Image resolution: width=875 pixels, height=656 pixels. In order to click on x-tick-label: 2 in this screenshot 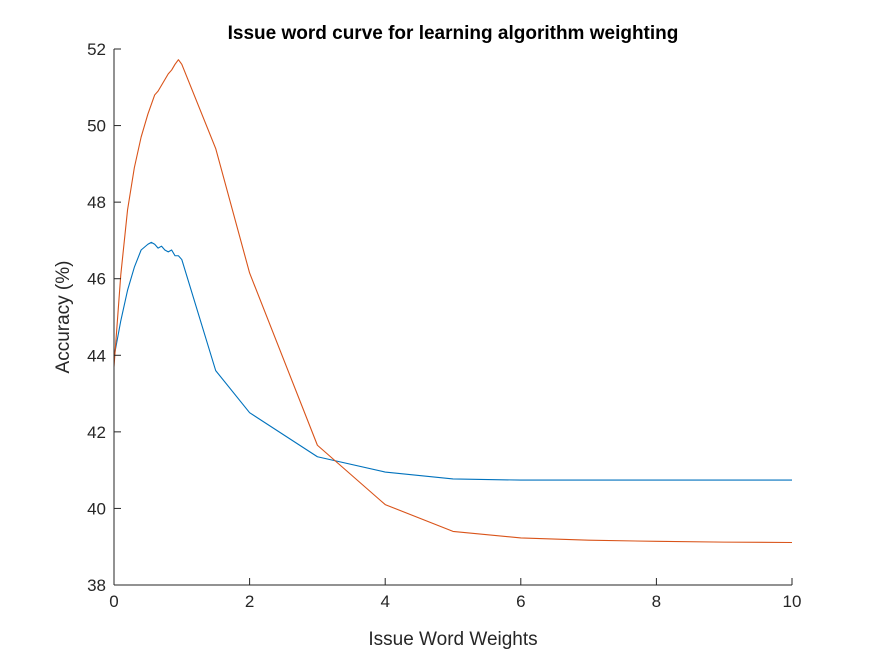, I will do `click(249, 601)`.